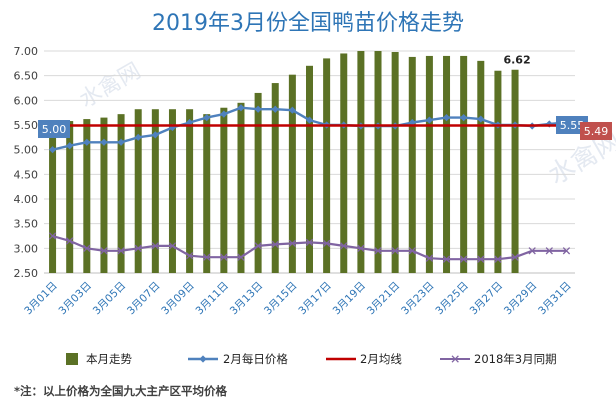 The width and height of the screenshot is (616, 410). What do you see at coordinates (26, 76) in the screenshot?
I see `y-tick-label: 6.50` at bounding box center [26, 76].